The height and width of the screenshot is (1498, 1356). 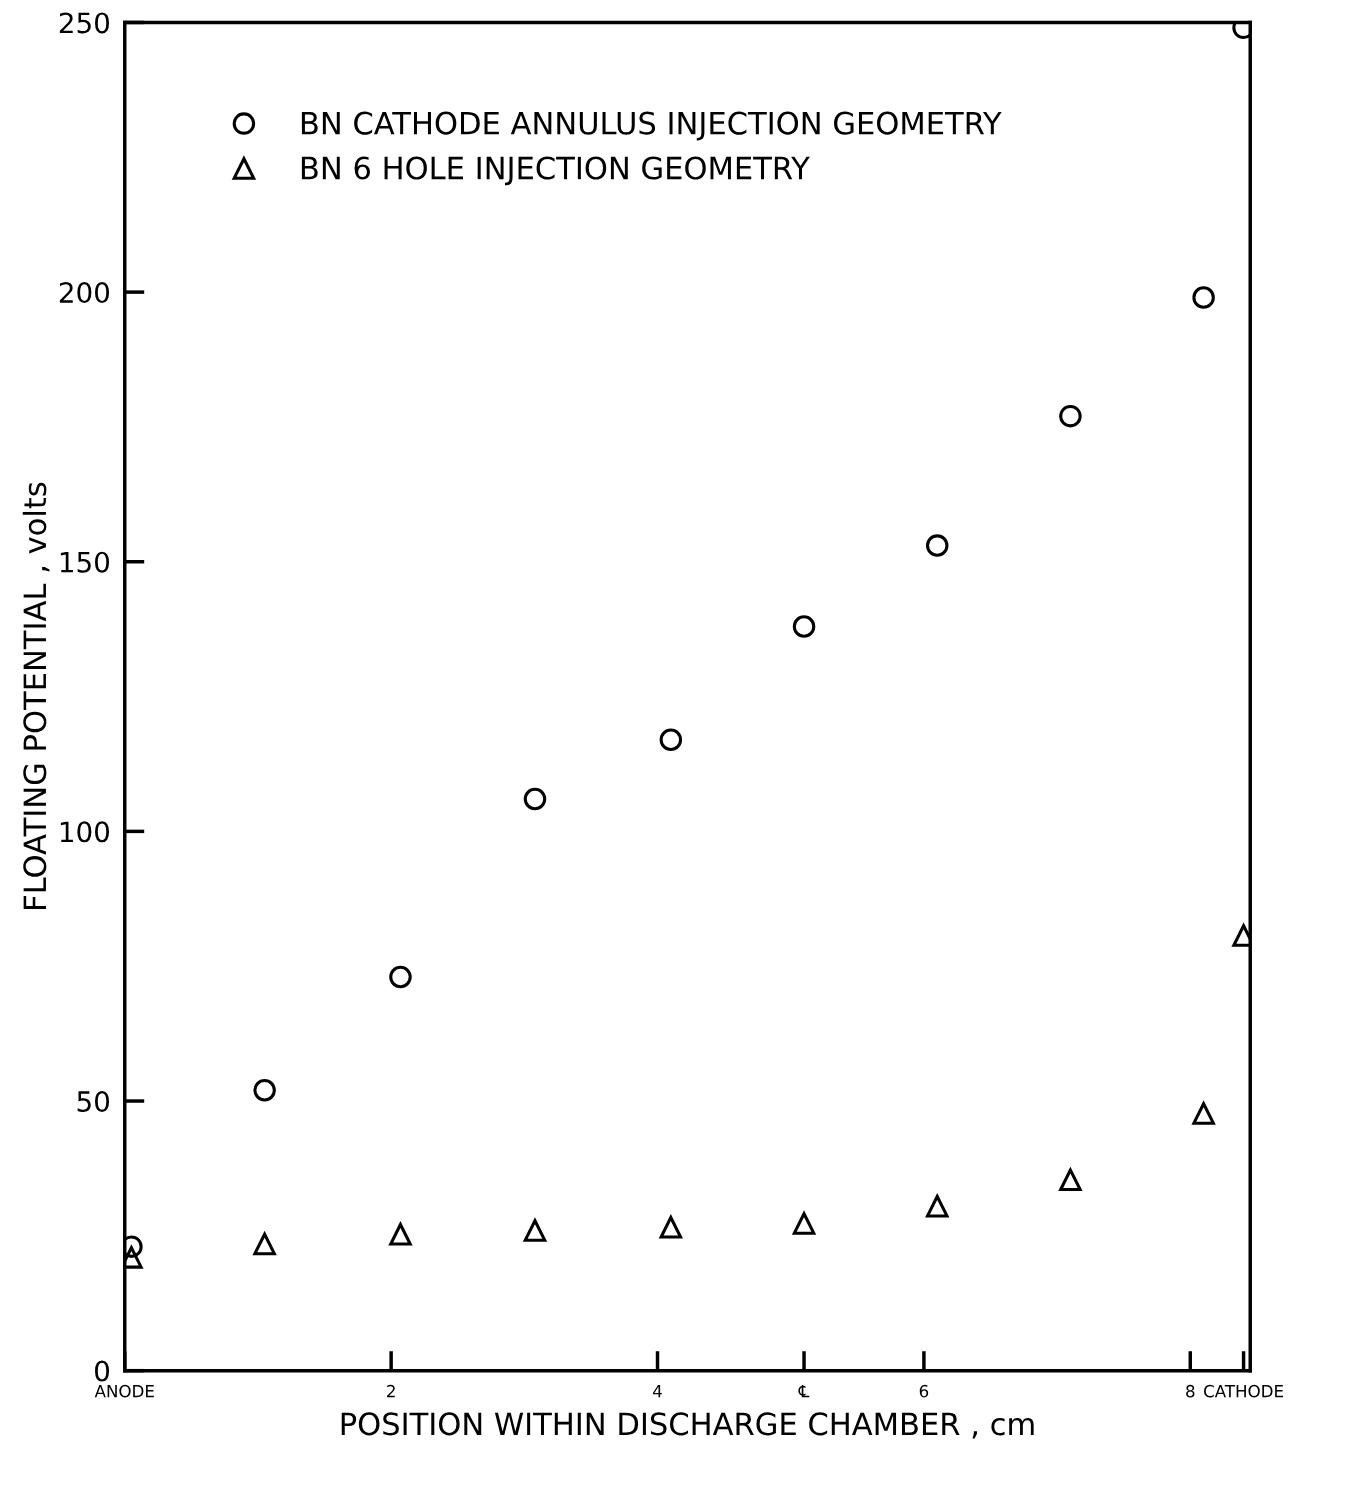 What do you see at coordinates (657, 1391) in the screenshot?
I see `x-tick-label: 4` at bounding box center [657, 1391].